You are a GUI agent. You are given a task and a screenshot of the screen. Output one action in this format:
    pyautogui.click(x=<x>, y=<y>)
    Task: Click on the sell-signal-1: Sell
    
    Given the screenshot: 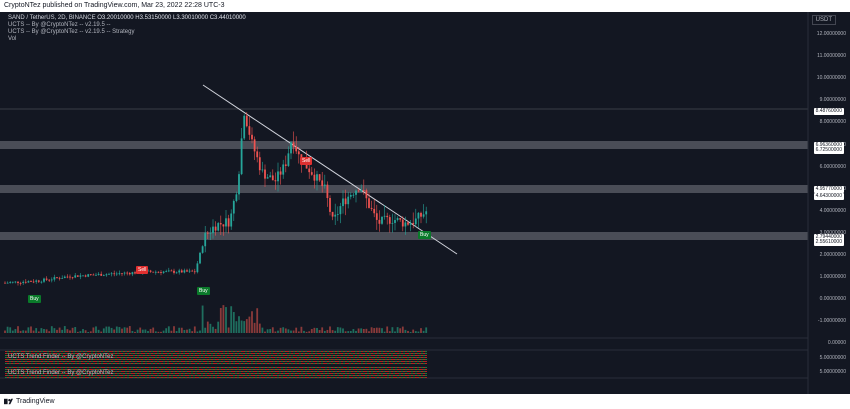 What is the action you would take?
    pyautogui.click(x=142, y=270)
    